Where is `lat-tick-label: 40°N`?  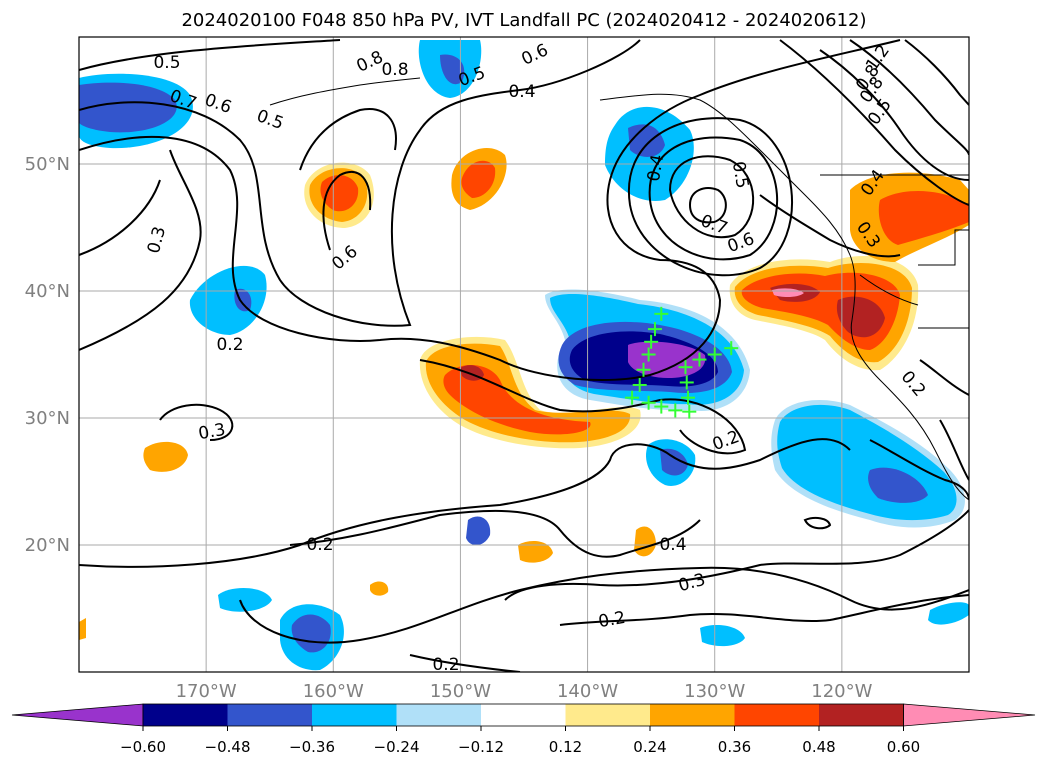 lat-tick-label: 40°N is located at coordinates (47, 291).